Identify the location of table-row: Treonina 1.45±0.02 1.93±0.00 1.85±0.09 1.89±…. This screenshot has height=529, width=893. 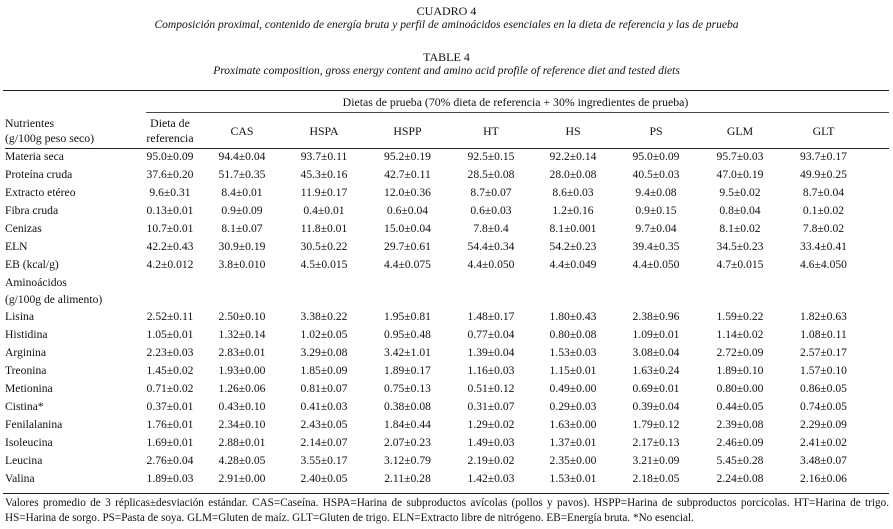
(435, 371).